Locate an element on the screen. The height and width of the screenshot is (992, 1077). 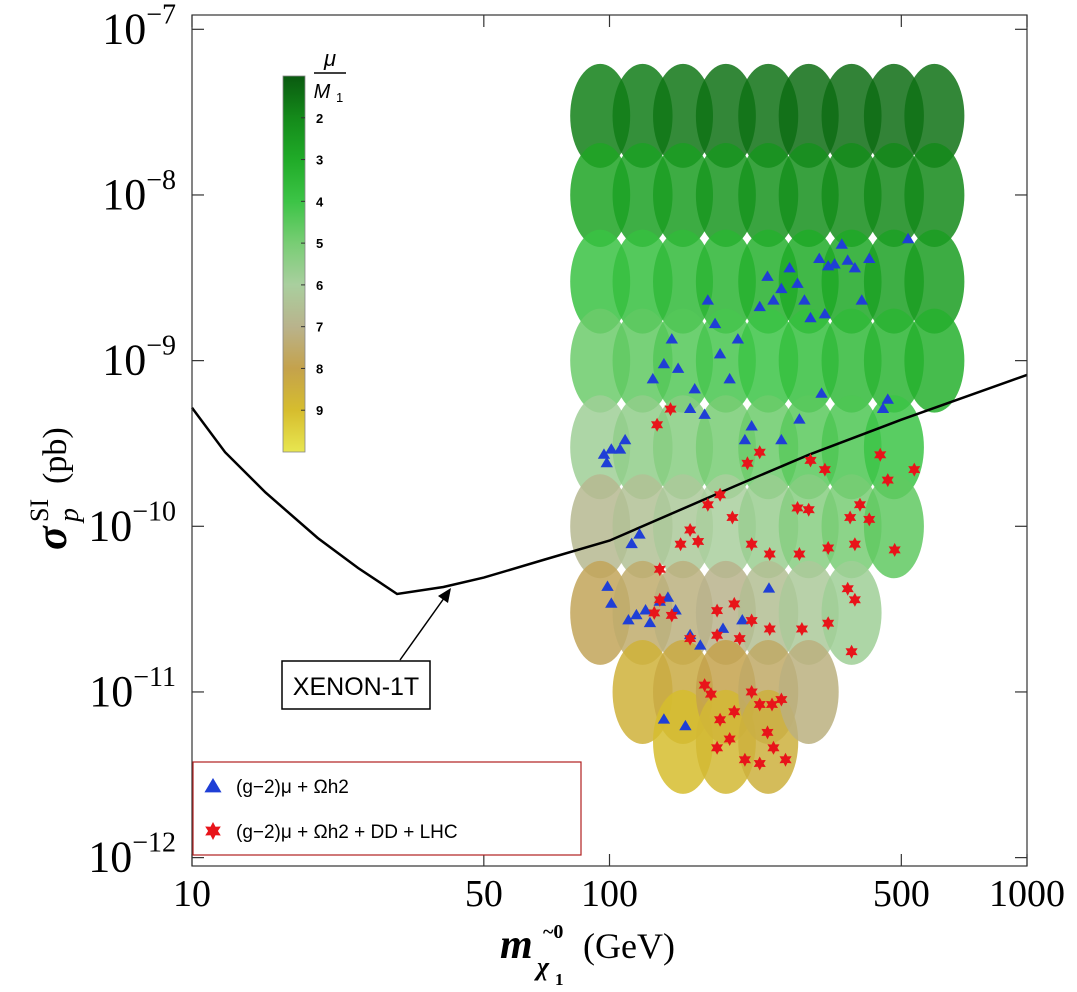
y-axis-label: σ SI p (pb) is located at coordinates (55, 488).